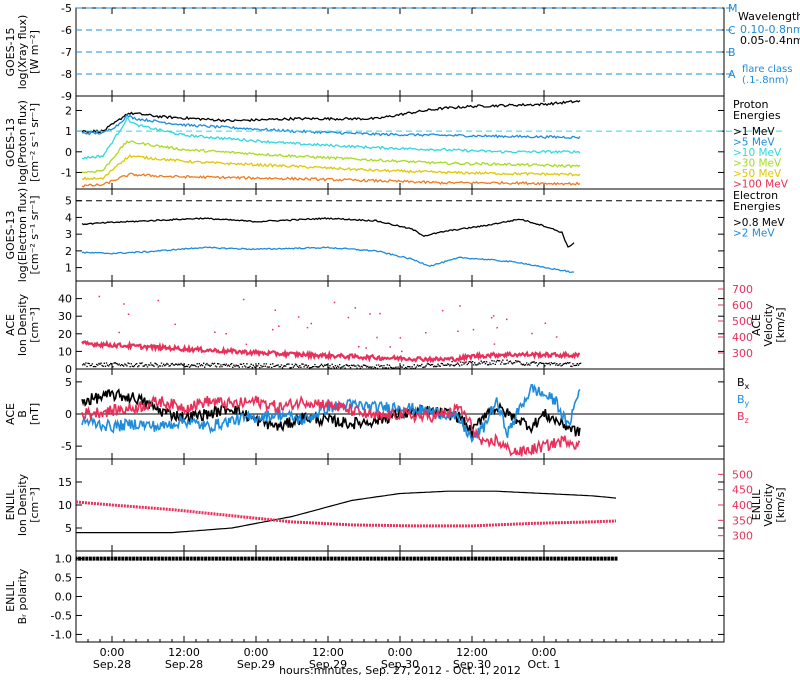  Describe the element at coordinates (66, 74) in the screenshot. I see `ytick-label: -8` at that location.